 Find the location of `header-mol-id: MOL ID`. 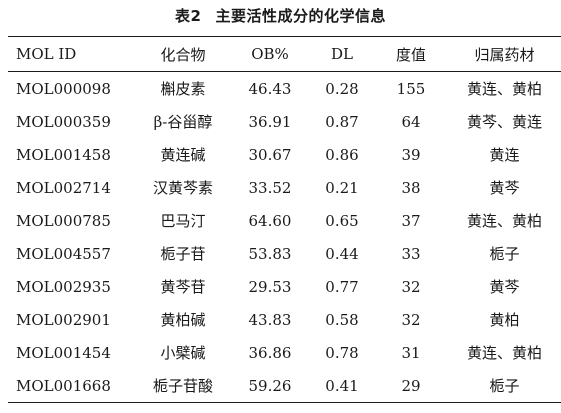

header-mol-id: MOL ID is located at coordinates (46, 54).